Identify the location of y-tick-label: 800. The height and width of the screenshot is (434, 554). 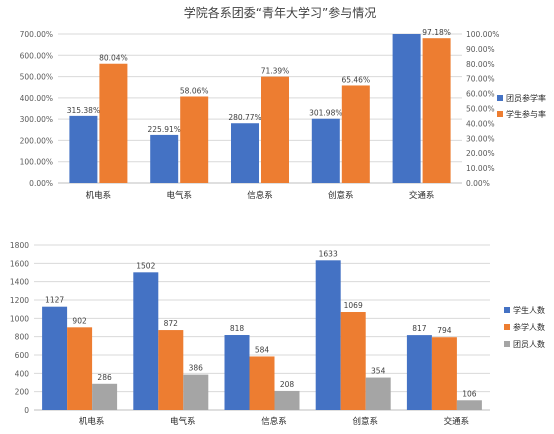
(22, 337).